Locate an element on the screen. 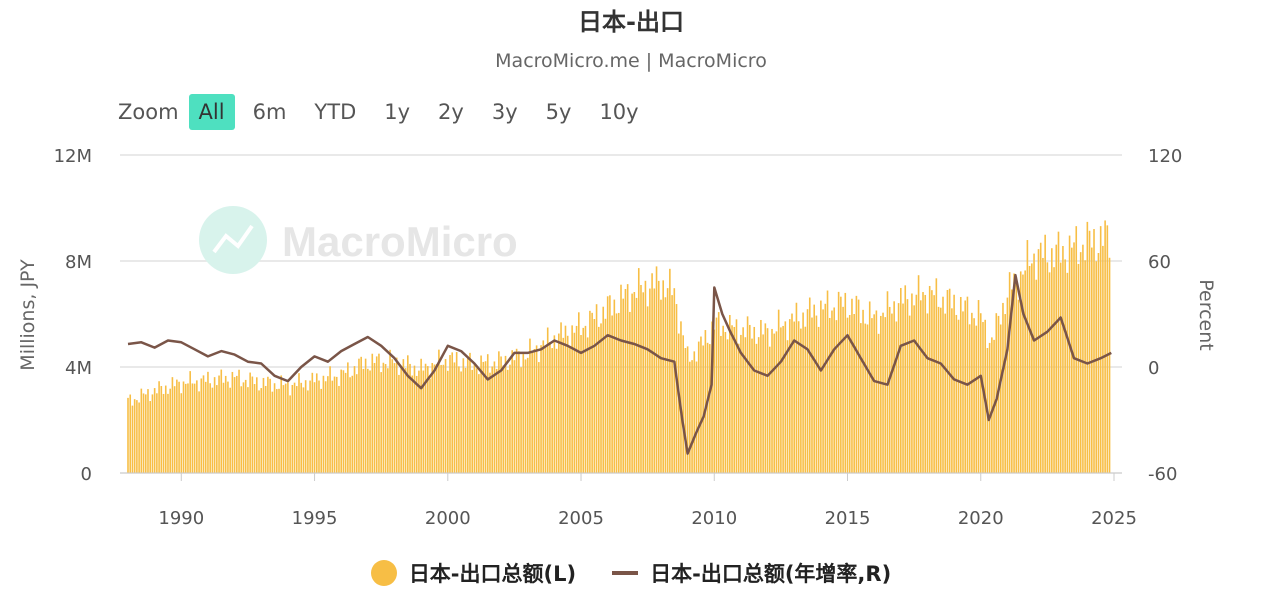 The image size is (1262, 590). chart-title: 日本-出口 is located at coordinates (631, 22).